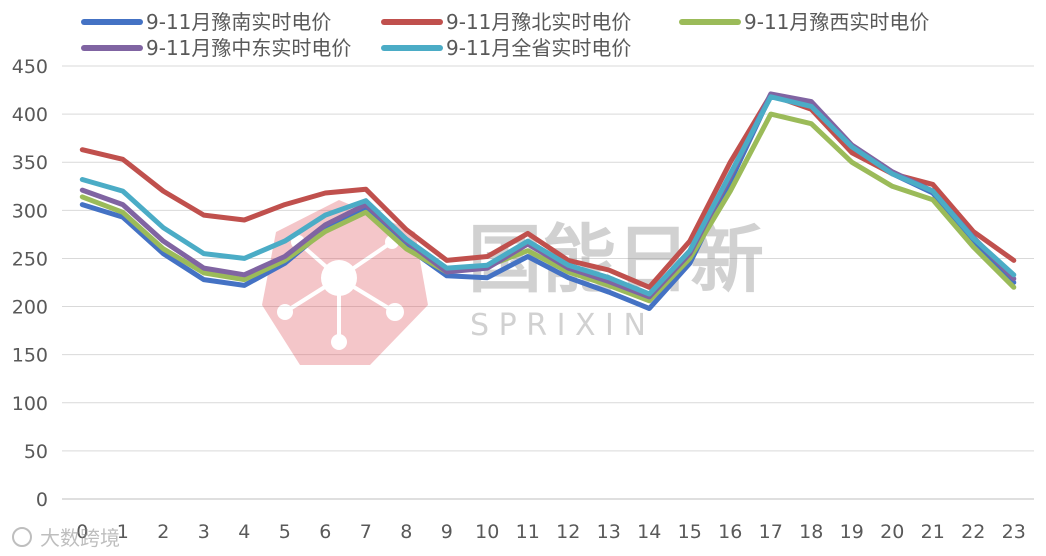 This screenshot has width=1046, height=556. What do you see at coordinates (609, 532) in the screenshot?
I see `x-tick-label: 13` at bounding box center [609, 532].